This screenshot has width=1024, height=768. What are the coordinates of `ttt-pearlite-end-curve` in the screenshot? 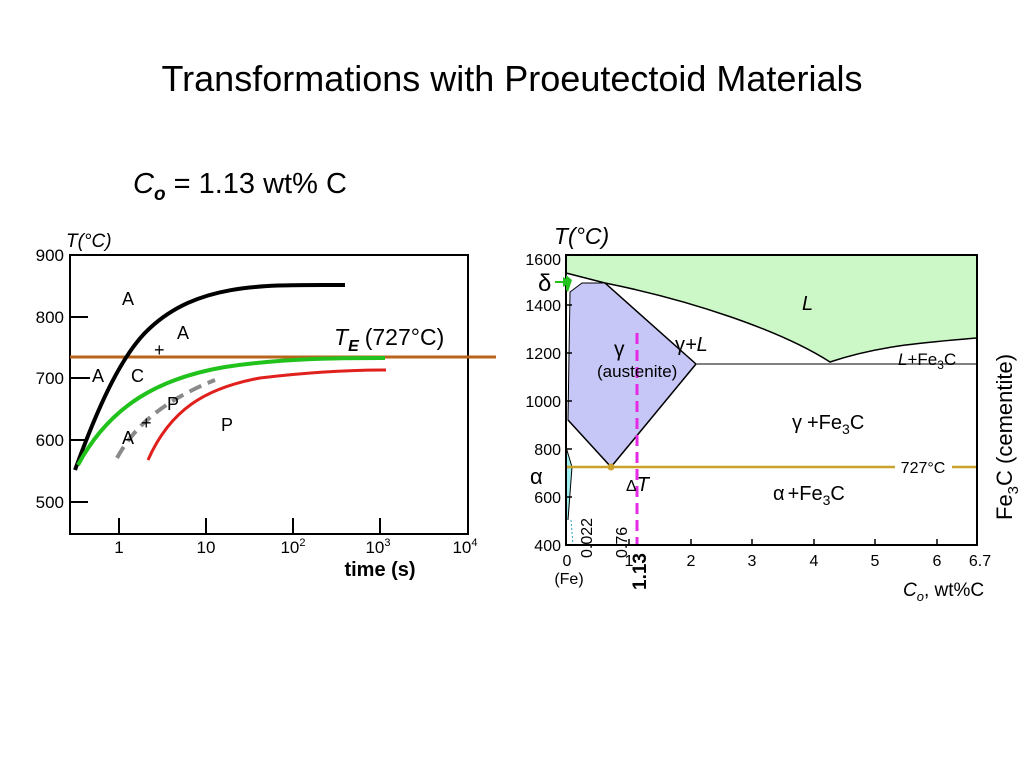 It's located at (266, 414).